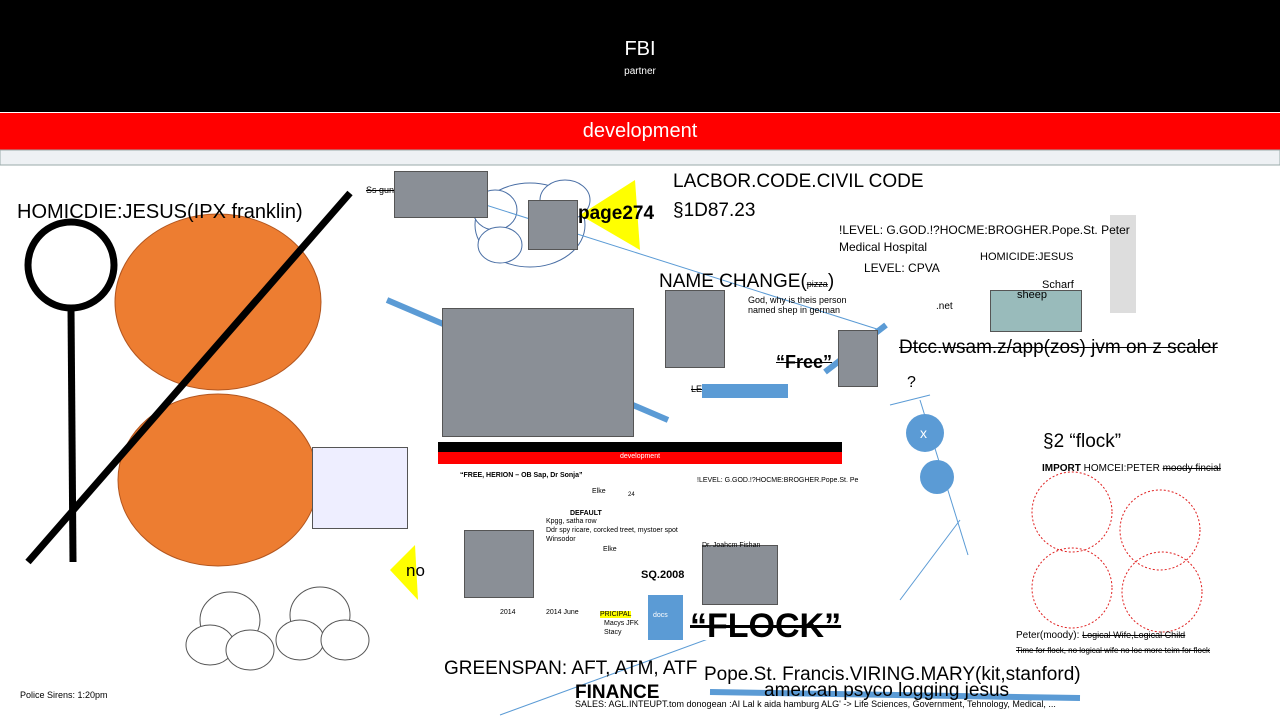 The image size is (1280, 720). Describe the element at coordinates (1123, 264) in the screenshot. I see `gray-bar` at that location.